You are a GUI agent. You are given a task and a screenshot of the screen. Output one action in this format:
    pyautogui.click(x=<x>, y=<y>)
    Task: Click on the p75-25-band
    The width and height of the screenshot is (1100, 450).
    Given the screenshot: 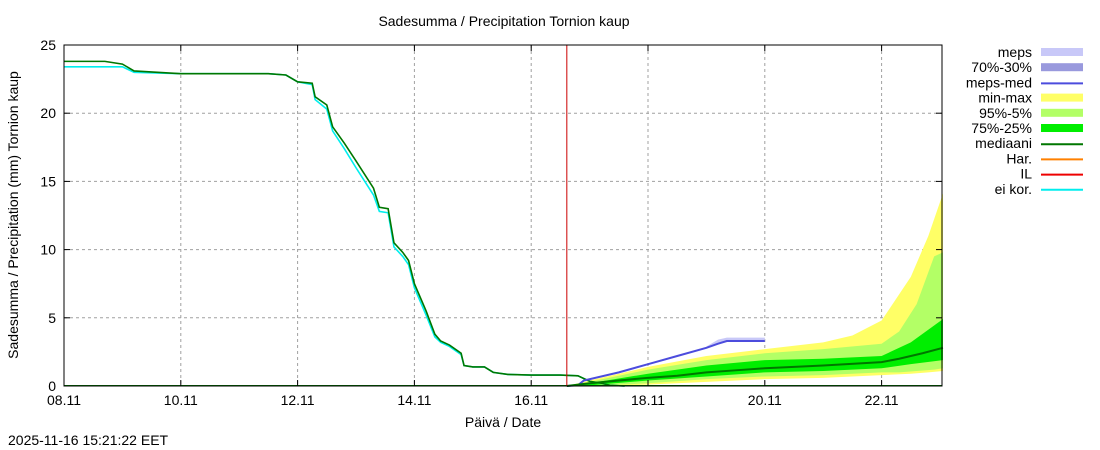 What is the action you would take?
    pyautogui.click(x=754, y=352)
    